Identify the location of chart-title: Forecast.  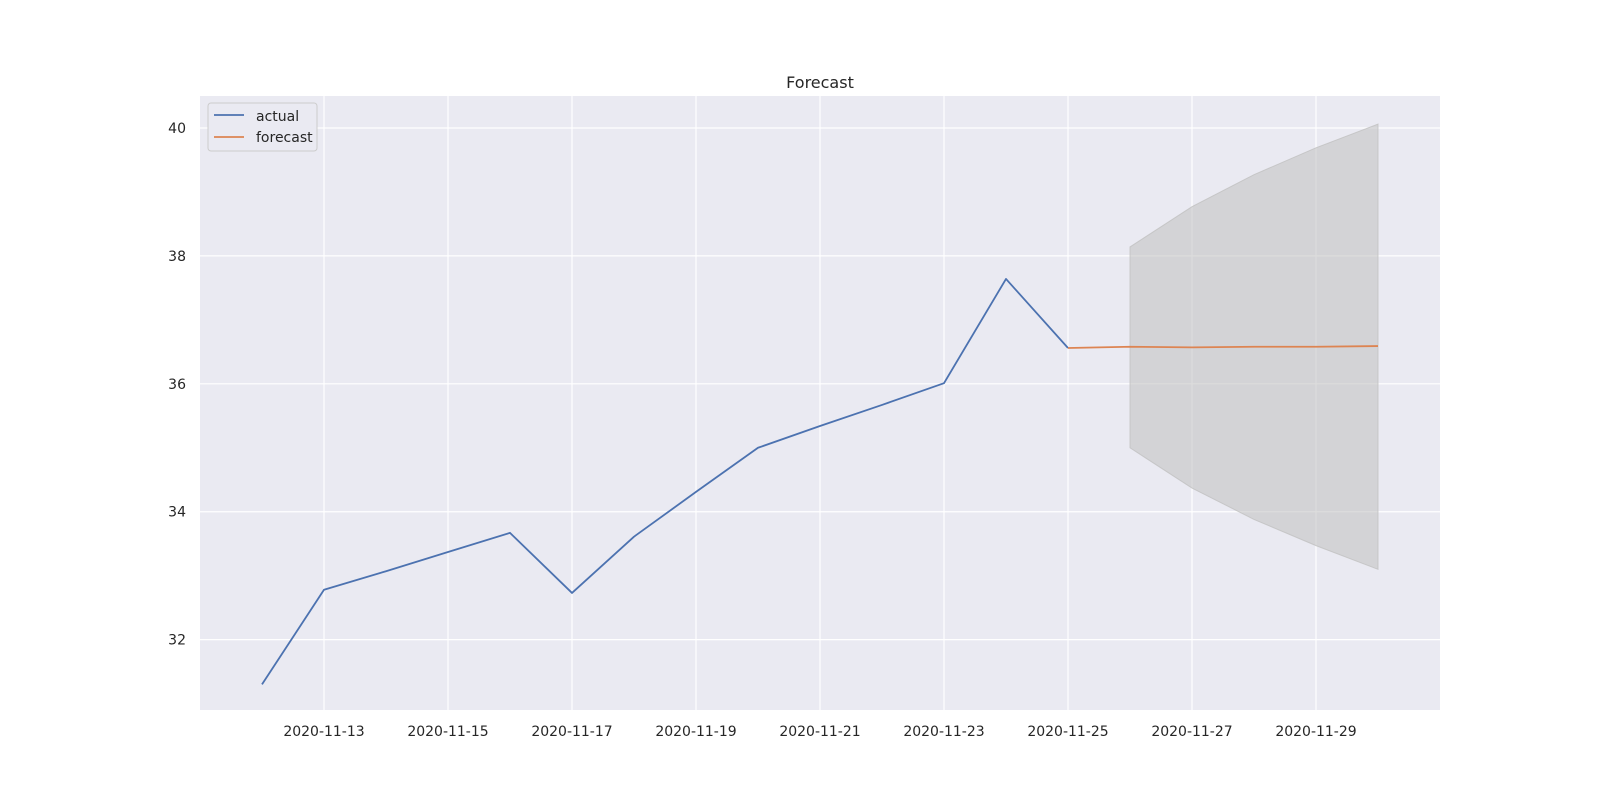
(820, 82).